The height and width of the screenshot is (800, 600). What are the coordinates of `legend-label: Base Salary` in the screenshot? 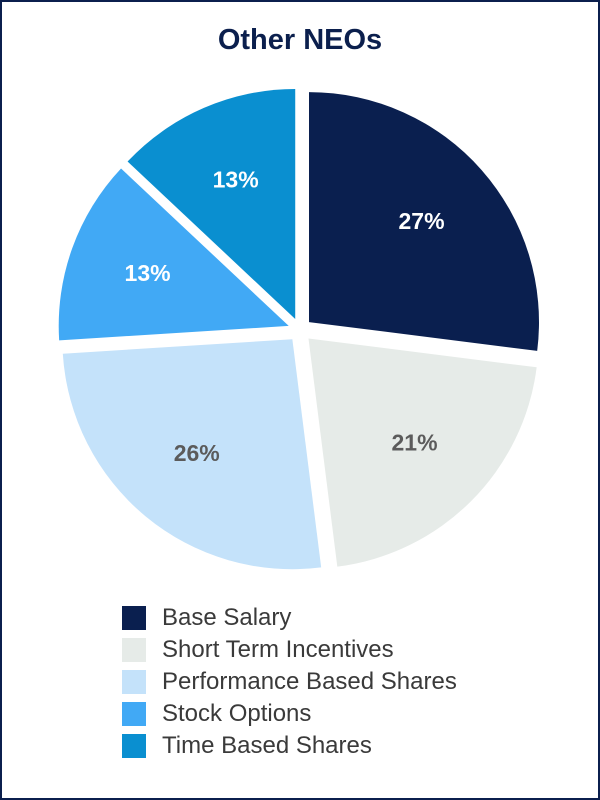 It's located at (227, 617).